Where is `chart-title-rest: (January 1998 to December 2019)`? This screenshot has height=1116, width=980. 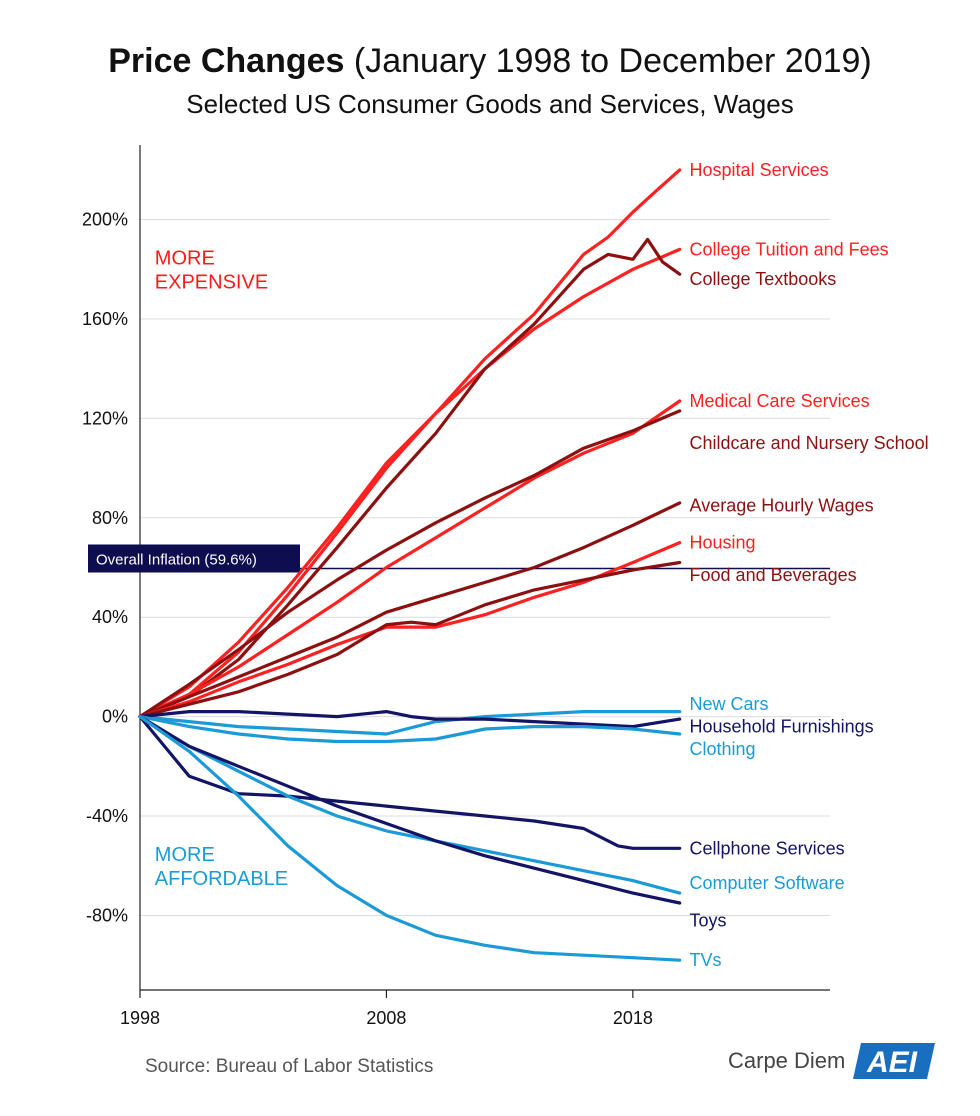
chart-title-rest: (January 1998 to December 2019) is located at coordinates (612, 61).